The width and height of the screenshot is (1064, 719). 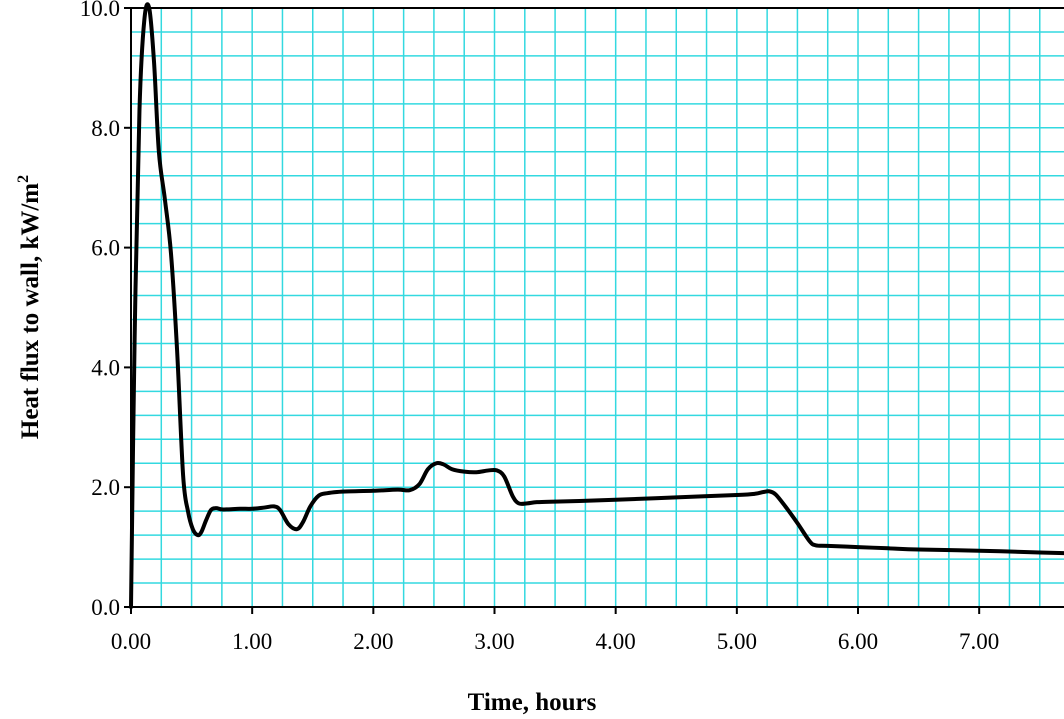 What do you see at coordinates (532, 702) in the screenshot?
I see `x-axis-label: Time, hours` at bounding box center [532, 702].